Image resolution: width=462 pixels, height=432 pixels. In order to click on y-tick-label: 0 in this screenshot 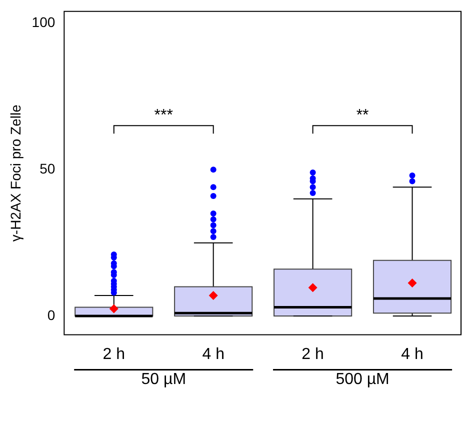, I will do `click(51, 314)`.